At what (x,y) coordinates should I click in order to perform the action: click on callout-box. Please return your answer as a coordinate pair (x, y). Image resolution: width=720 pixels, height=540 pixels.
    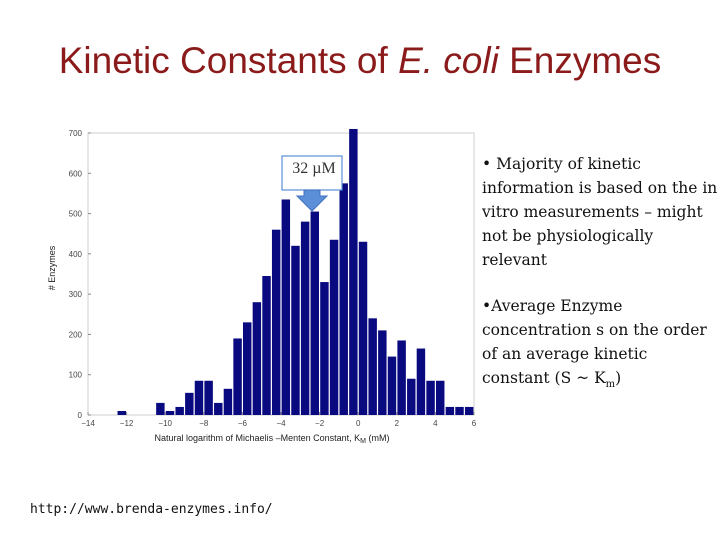
    Looking at the image, I should click on (312, 173).